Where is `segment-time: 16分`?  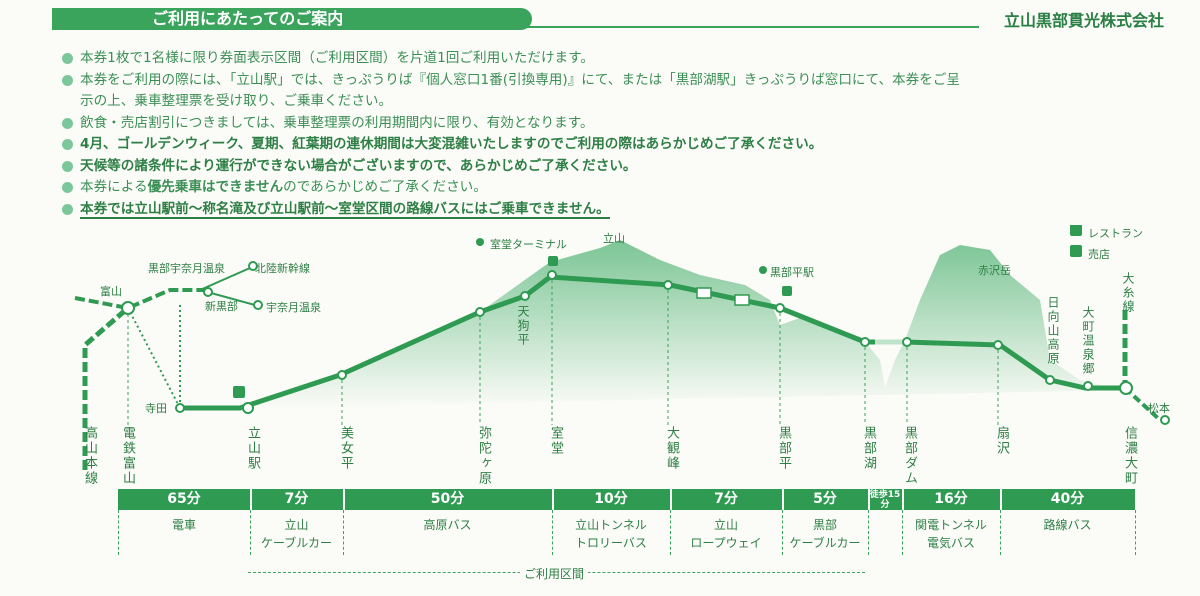 segment-time: 16分 is located at coordinates (951, 499).